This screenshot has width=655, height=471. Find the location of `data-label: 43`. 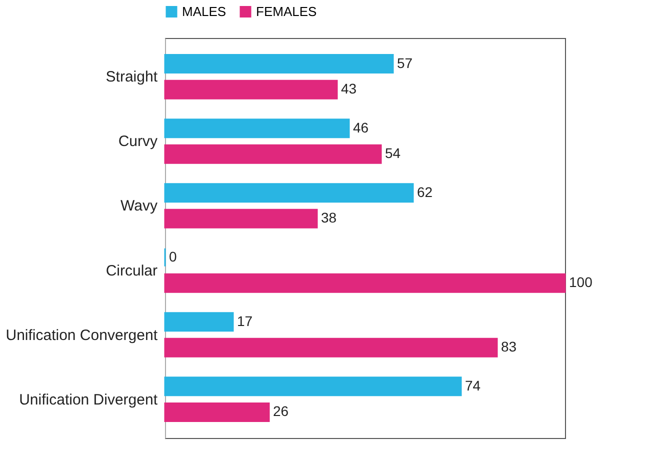

data-label: 43 is located at coordinates (349, 88).